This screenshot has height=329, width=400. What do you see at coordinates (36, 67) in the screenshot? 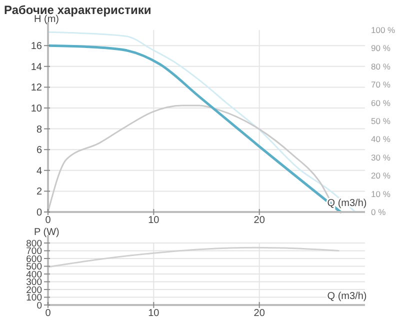
I see `y-tick-label: 14` at bounding box center [36, 67].